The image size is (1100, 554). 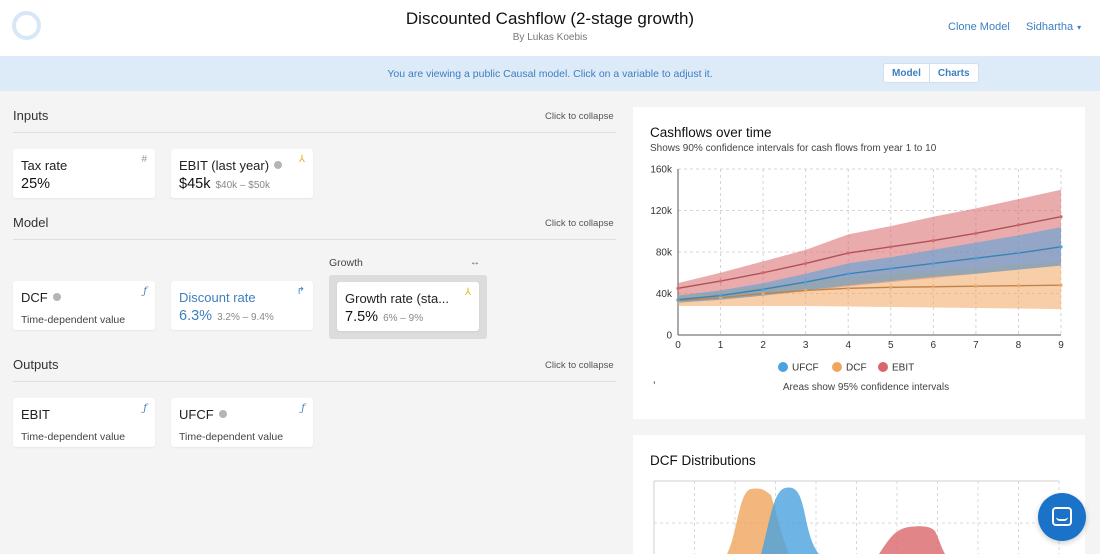 What do you see at coordinates (883, 367) in the screenshot?
I see `legend-swatch-ebit` at bounding box center [883, 367].